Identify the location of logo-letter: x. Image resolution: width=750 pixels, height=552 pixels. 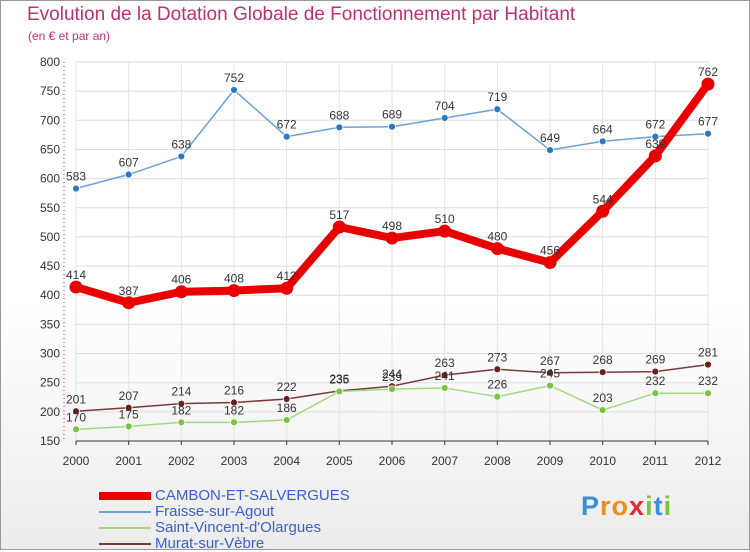
(637, 506).